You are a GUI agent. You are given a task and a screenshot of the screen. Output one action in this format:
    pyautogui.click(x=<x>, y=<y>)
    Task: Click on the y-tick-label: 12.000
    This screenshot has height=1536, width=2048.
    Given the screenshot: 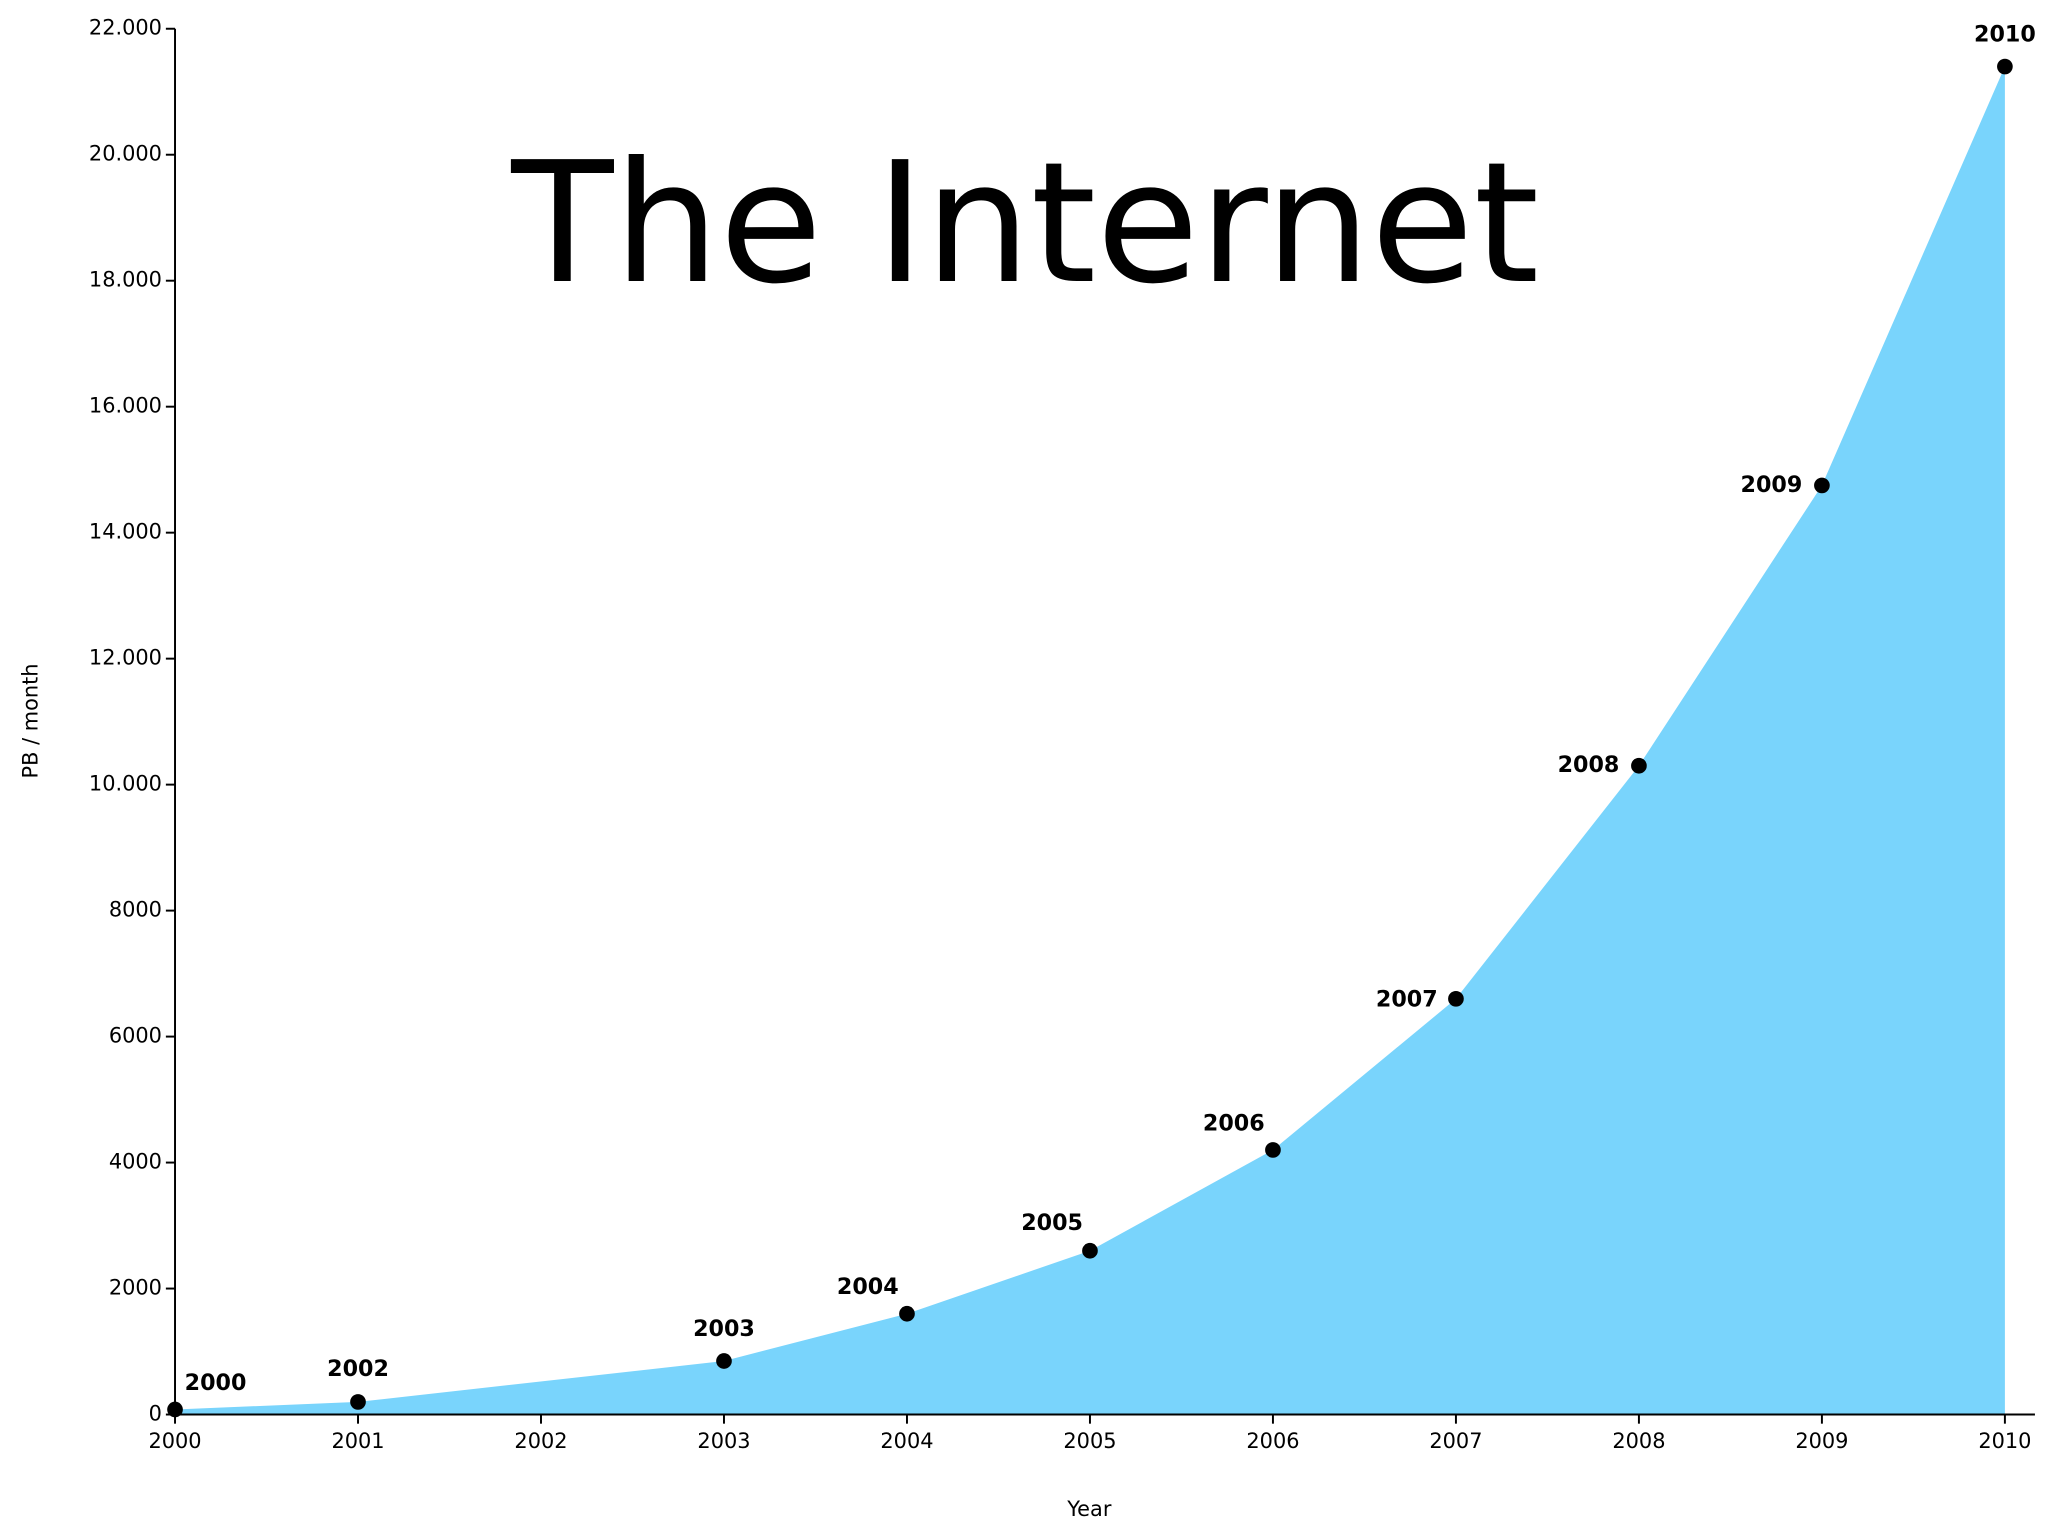 What is the action you would take?
    pyautogui.click(x=125, y=658)
    